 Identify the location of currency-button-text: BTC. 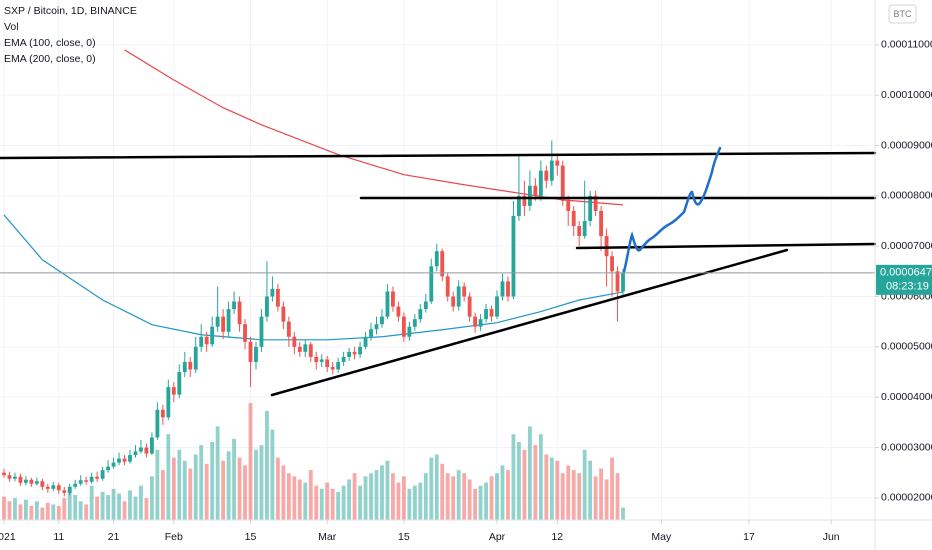
(903, 14).